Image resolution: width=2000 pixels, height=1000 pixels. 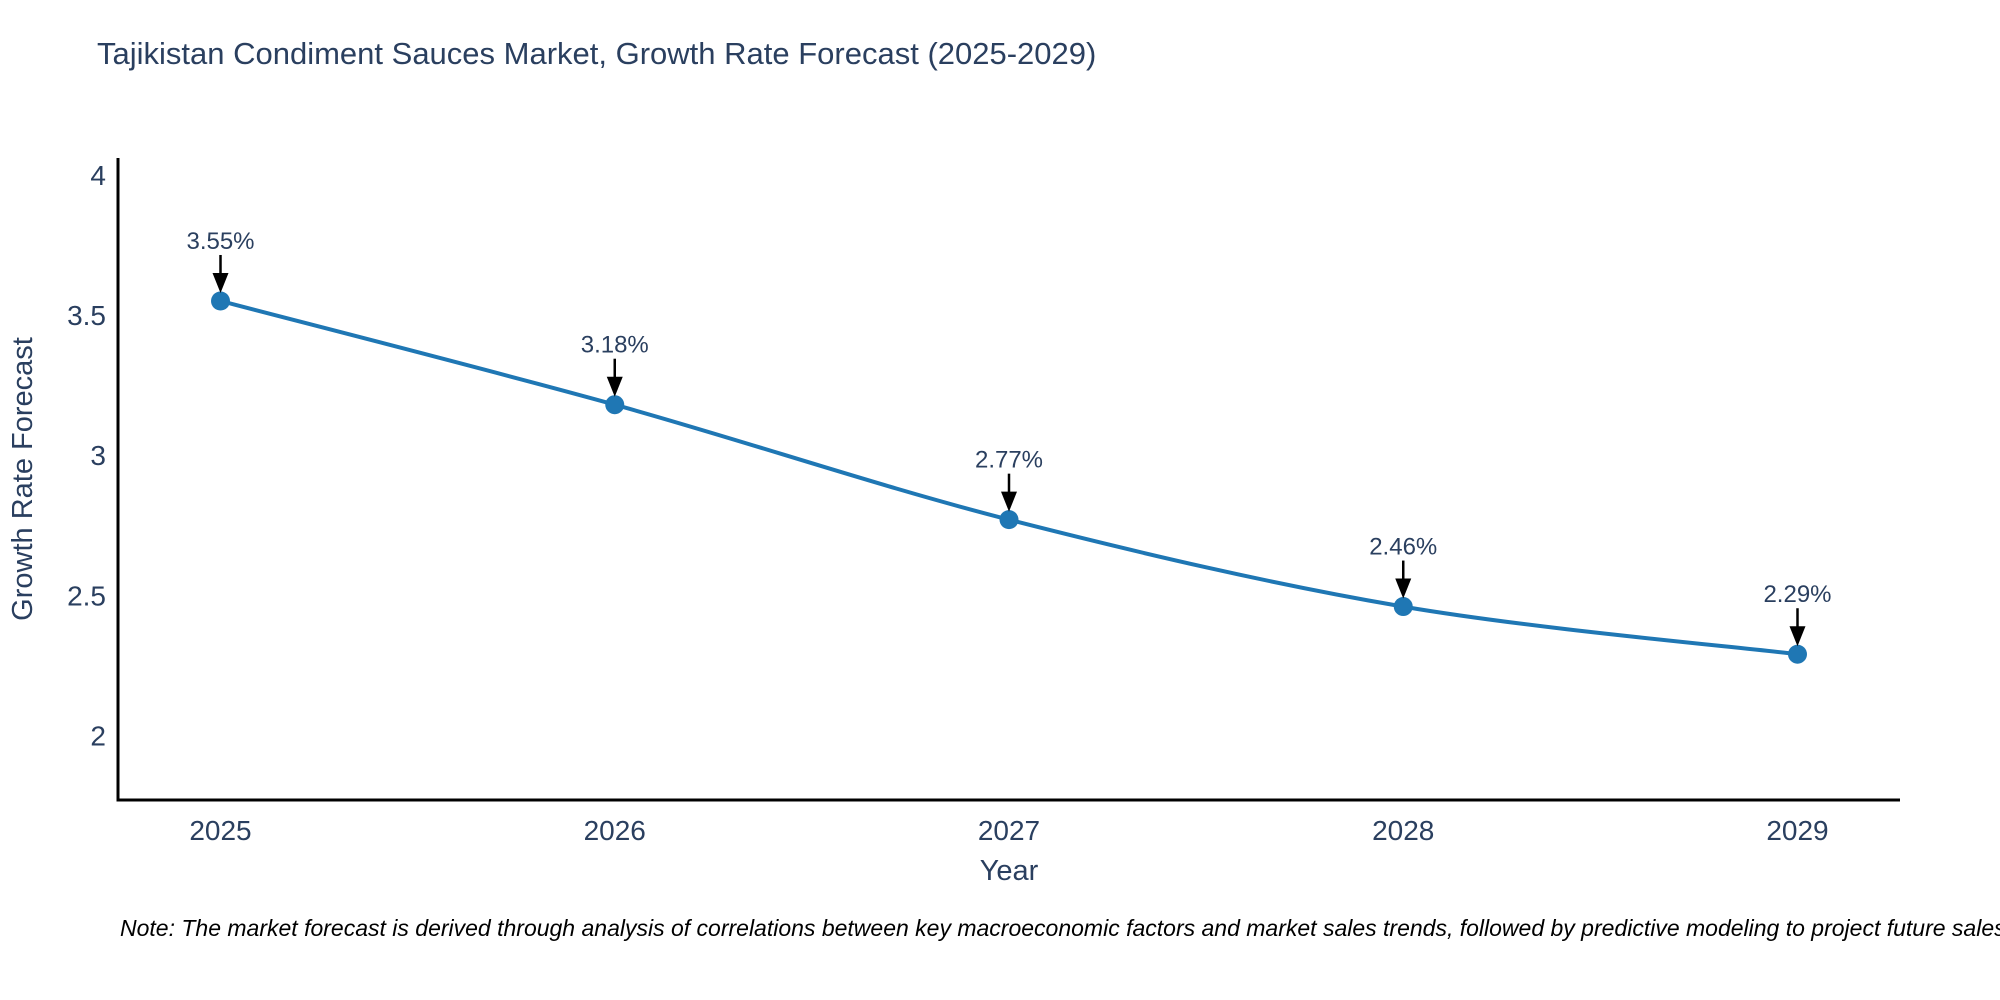 I want to click on point-value-label: 3.55%, so click(x=220, y=241).